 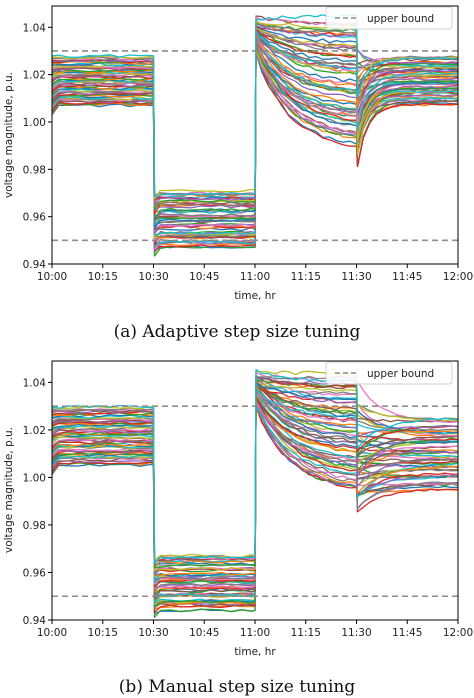 What do you see at coordinates (237, 687) in the screenshot?
I see `caption-b: (b) Manual step size tuning` at bounding box center [237, 687].